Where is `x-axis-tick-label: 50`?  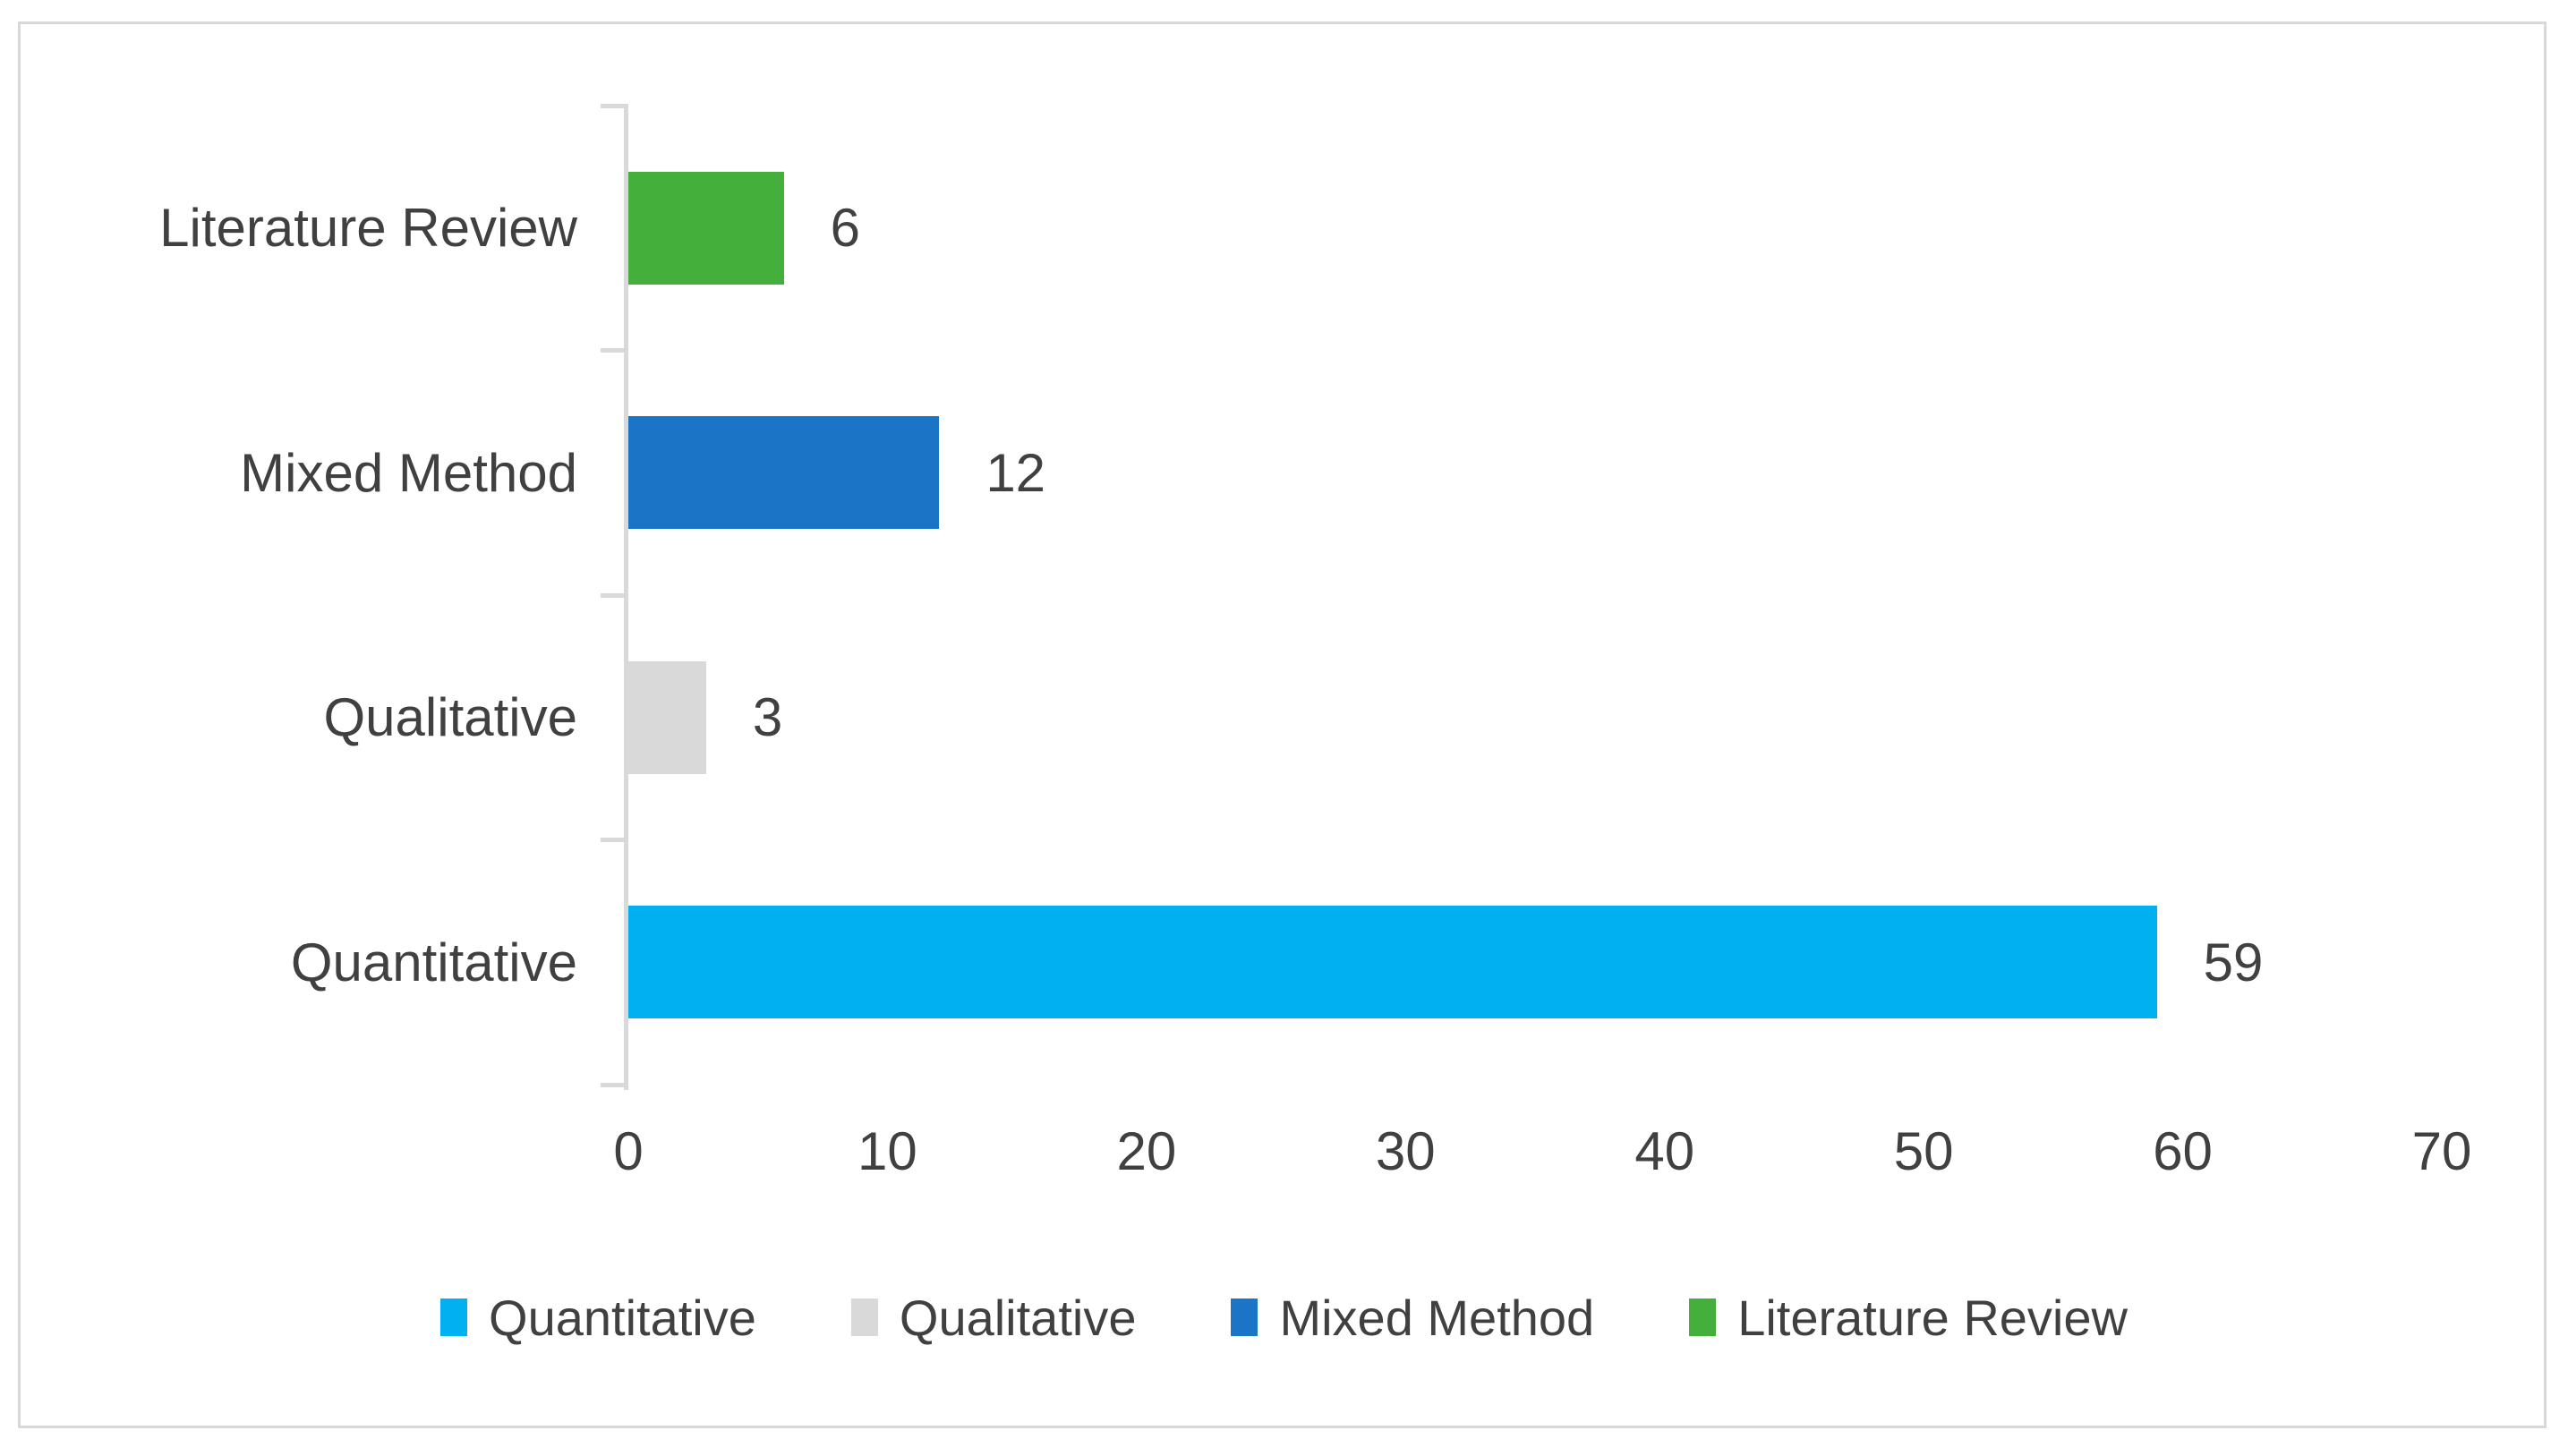 x-axis-tick-label: 50 is located at coordinates (1923, 1151).